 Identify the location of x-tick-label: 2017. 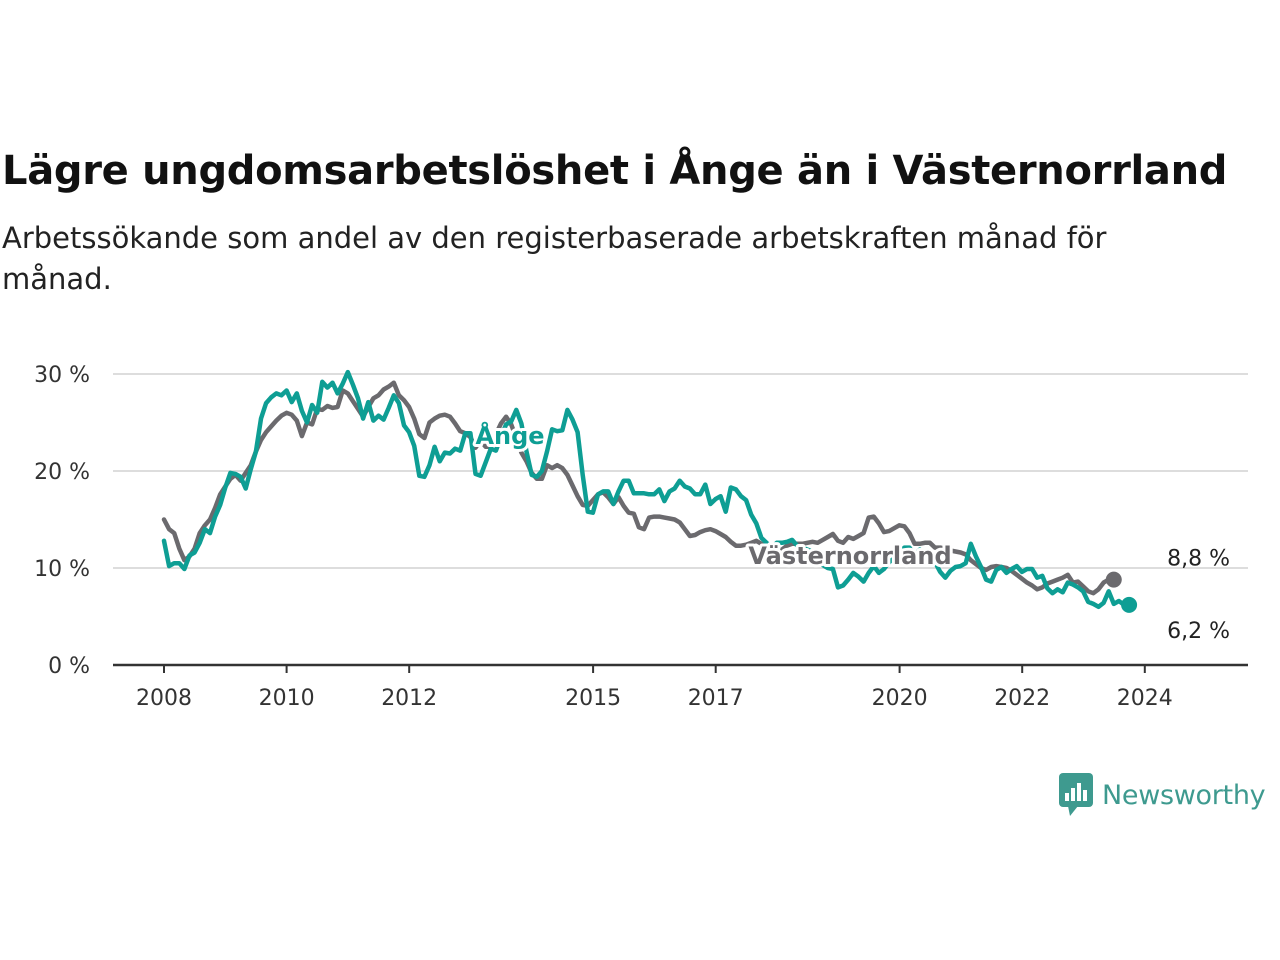
(716, 698).